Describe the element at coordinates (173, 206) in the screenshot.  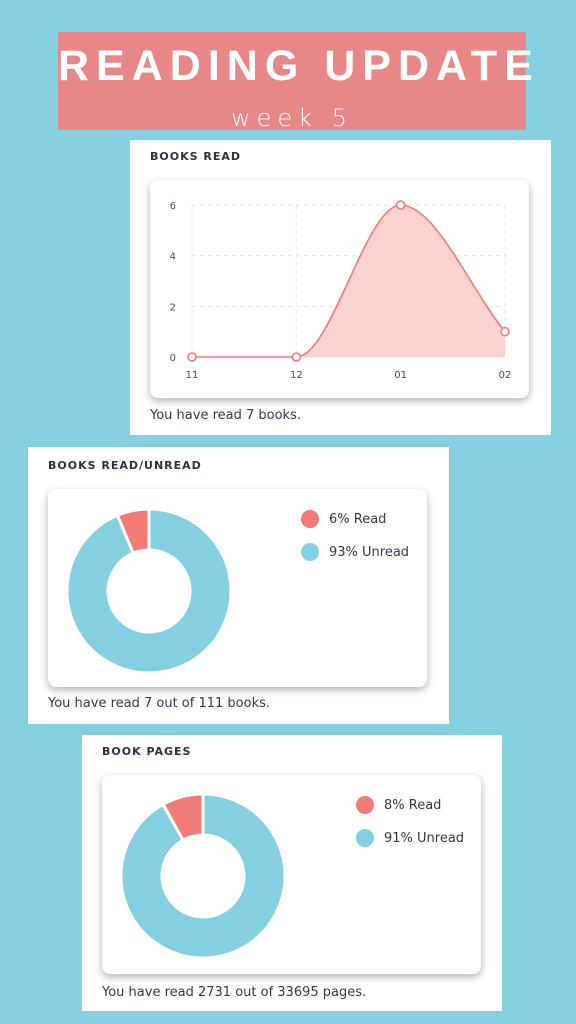
I see `y-tick-label: 6` at that location.